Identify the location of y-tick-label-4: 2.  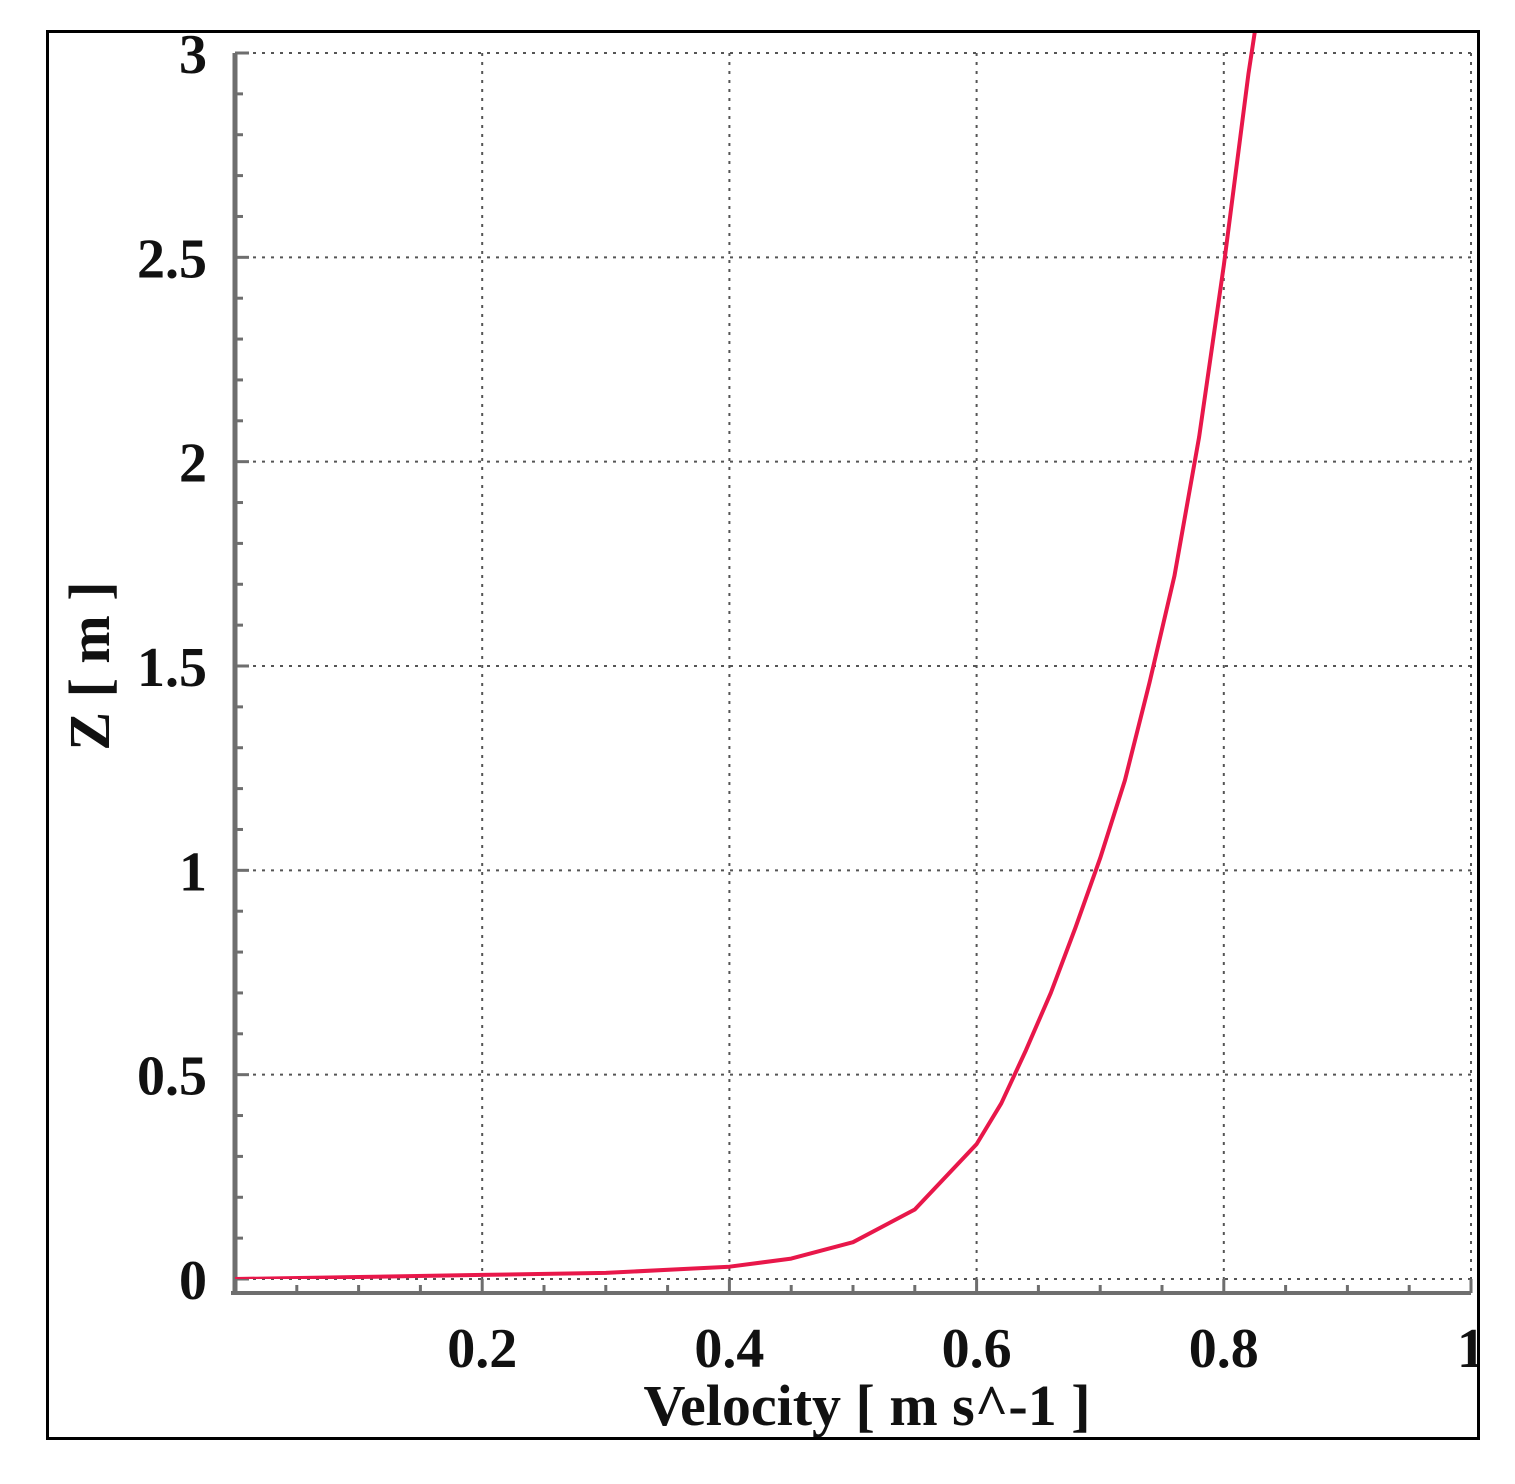
(193, 464).